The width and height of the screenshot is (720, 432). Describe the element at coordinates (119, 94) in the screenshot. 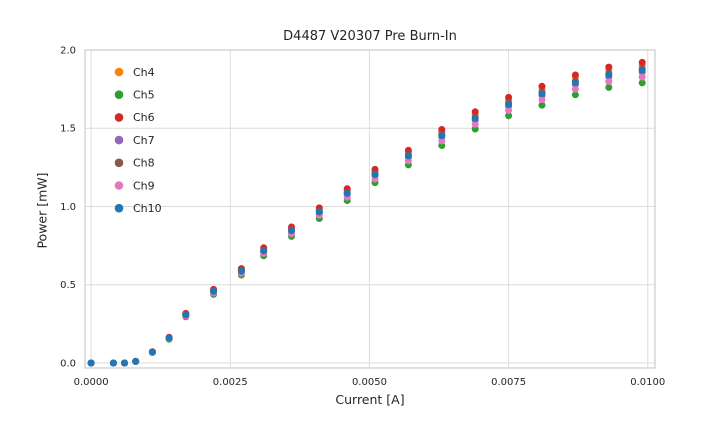

I see `legend-marker-ch5` at that location.